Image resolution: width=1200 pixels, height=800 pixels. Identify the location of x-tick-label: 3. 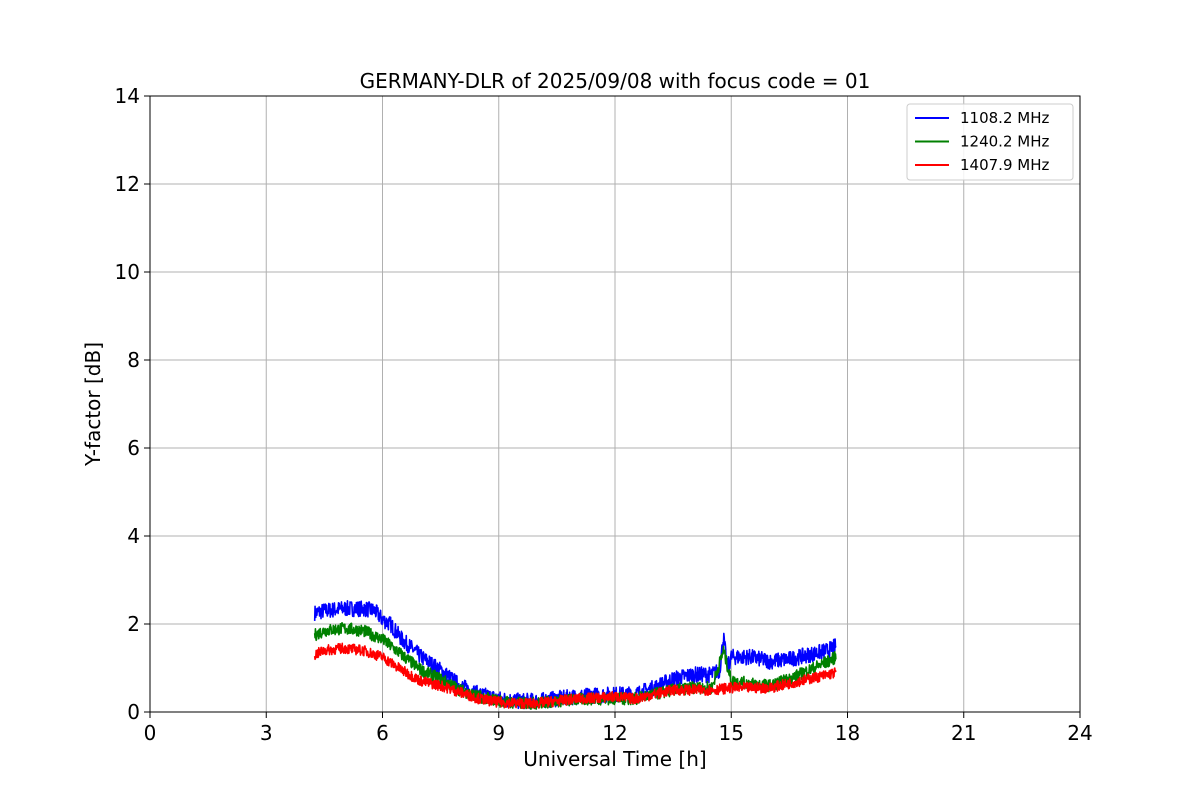
(266, 733).